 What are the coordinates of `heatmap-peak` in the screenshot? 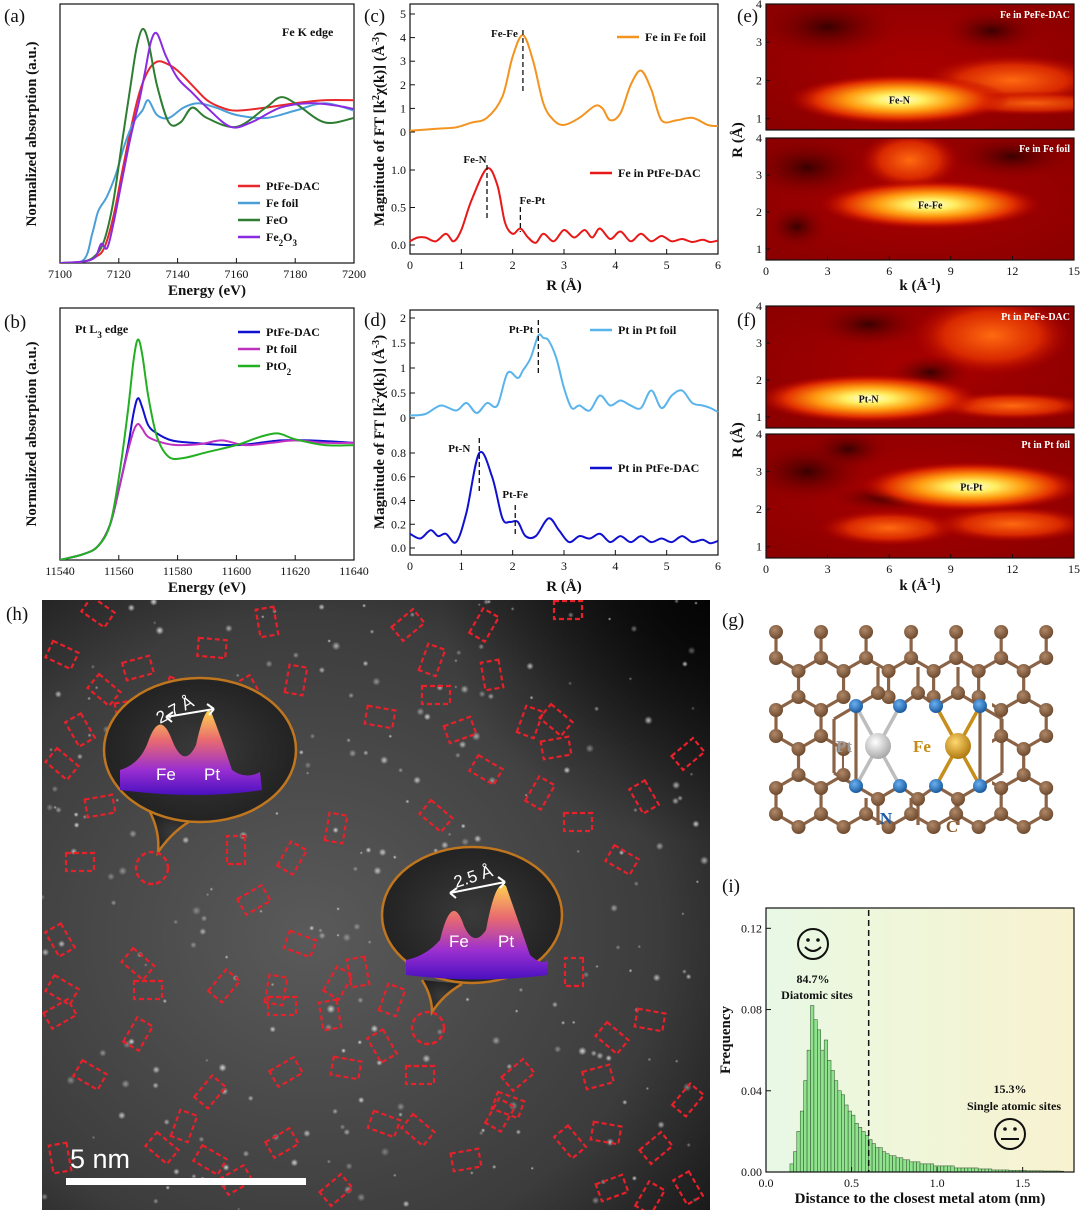 It's located at (967, 486).